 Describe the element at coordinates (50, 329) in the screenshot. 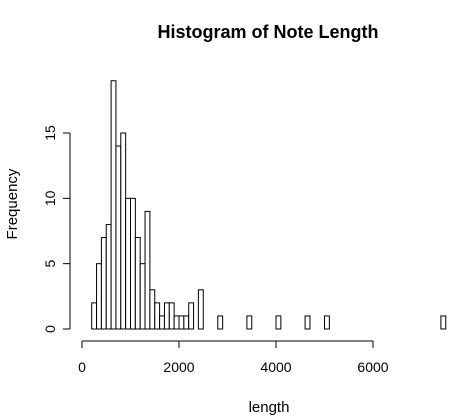

I see `y-tick-label: 0` at that location.